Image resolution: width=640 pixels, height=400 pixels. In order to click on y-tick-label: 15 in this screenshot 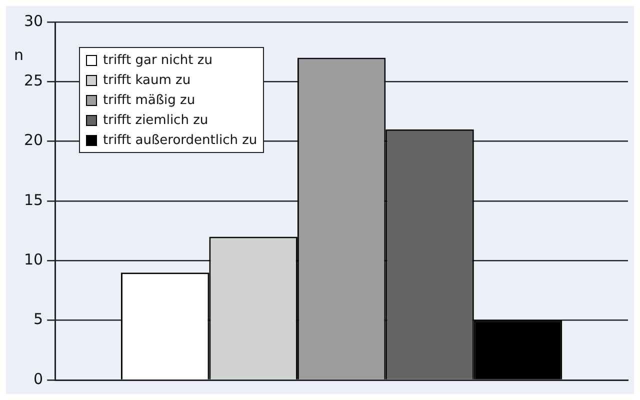, I will do `click(34, 199)`.